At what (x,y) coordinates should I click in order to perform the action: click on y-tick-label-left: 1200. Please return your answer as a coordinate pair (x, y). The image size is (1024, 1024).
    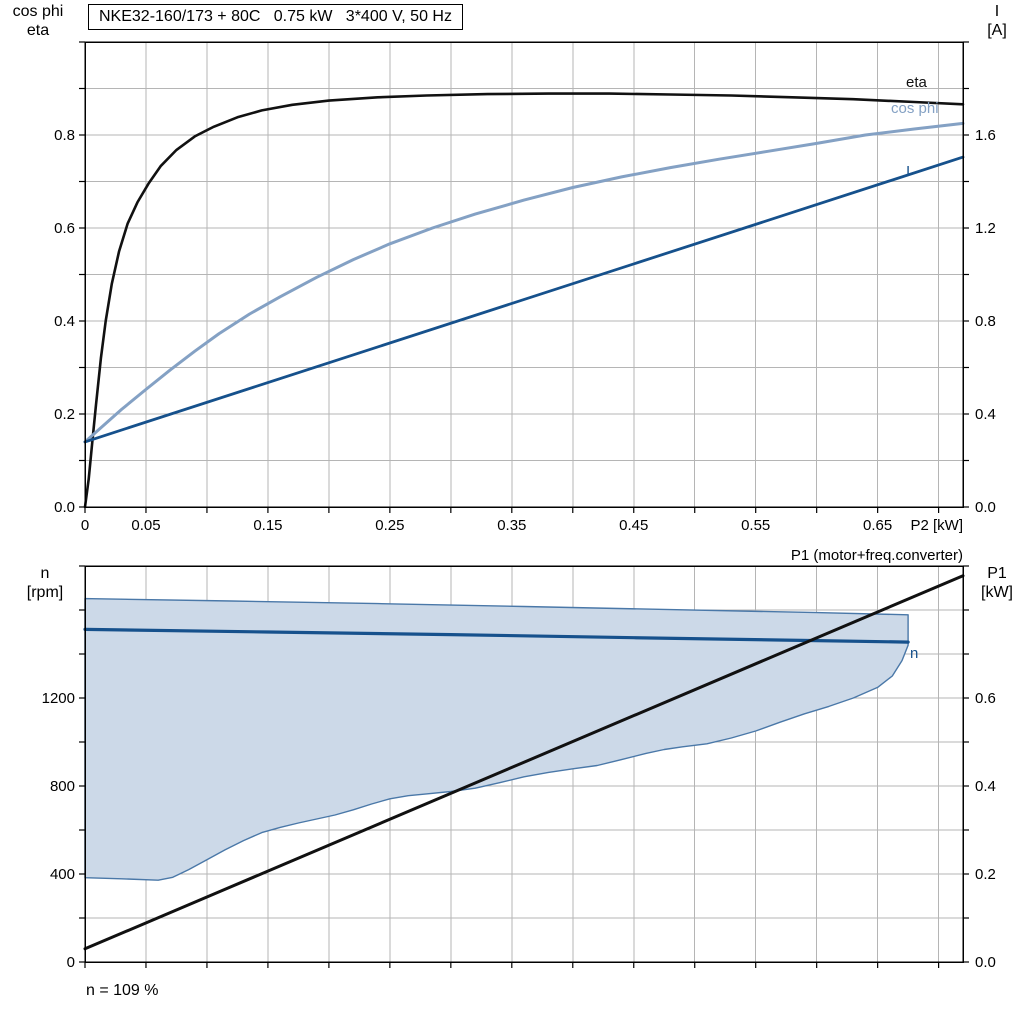
    Looking at the image, I should click on (58, 698).